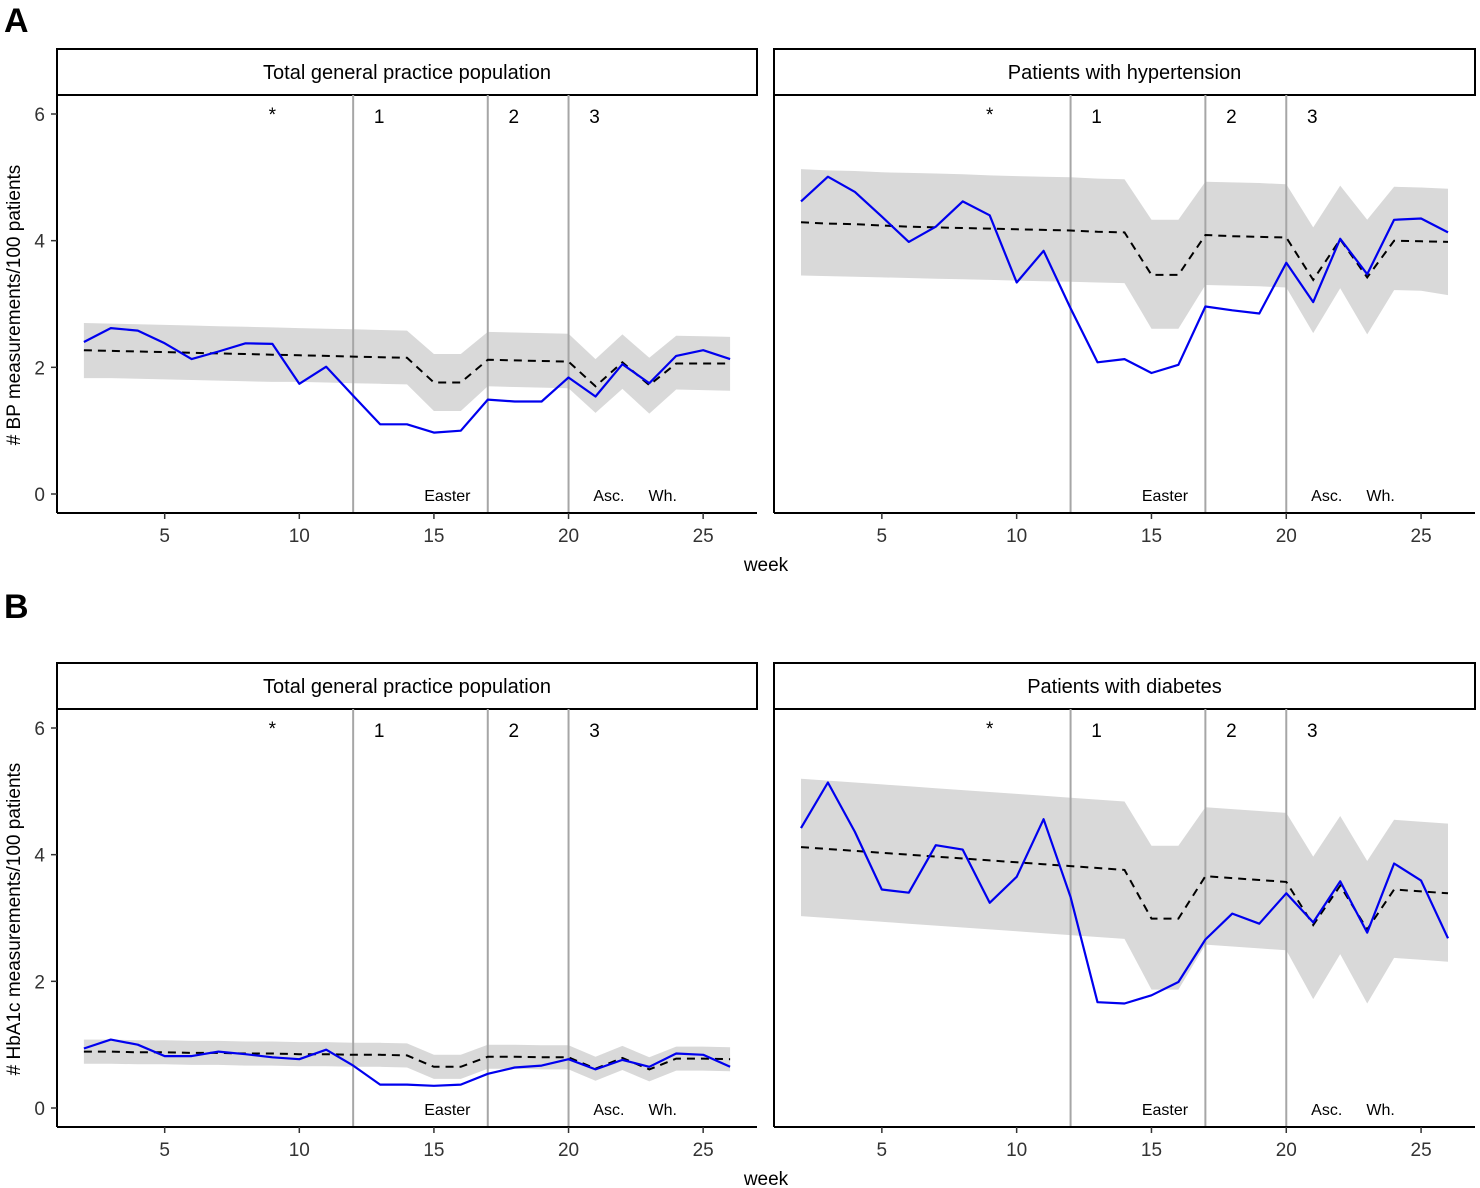  I want to click on strip-title: Patients with hypertension, so click(1124, 73).